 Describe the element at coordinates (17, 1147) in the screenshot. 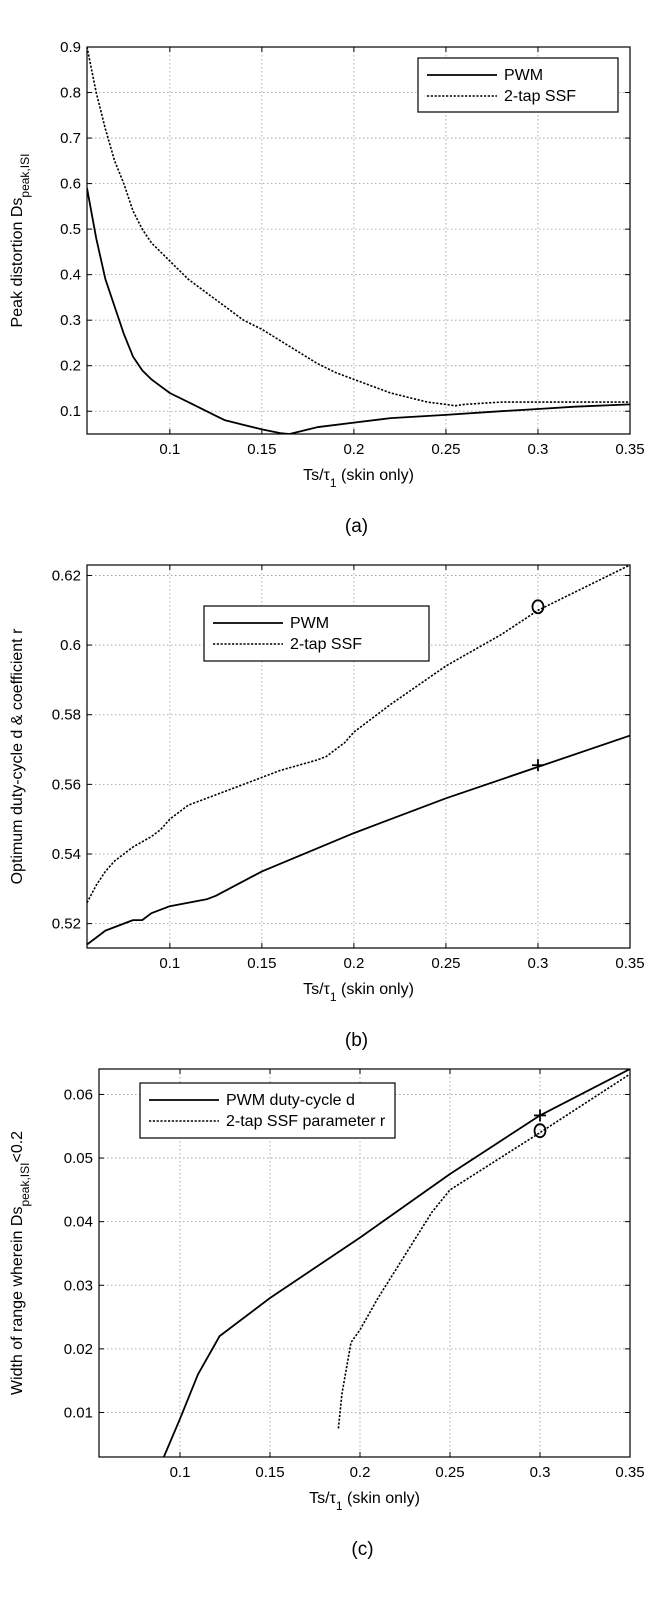

I see `label-tail: <0.2` at that location.